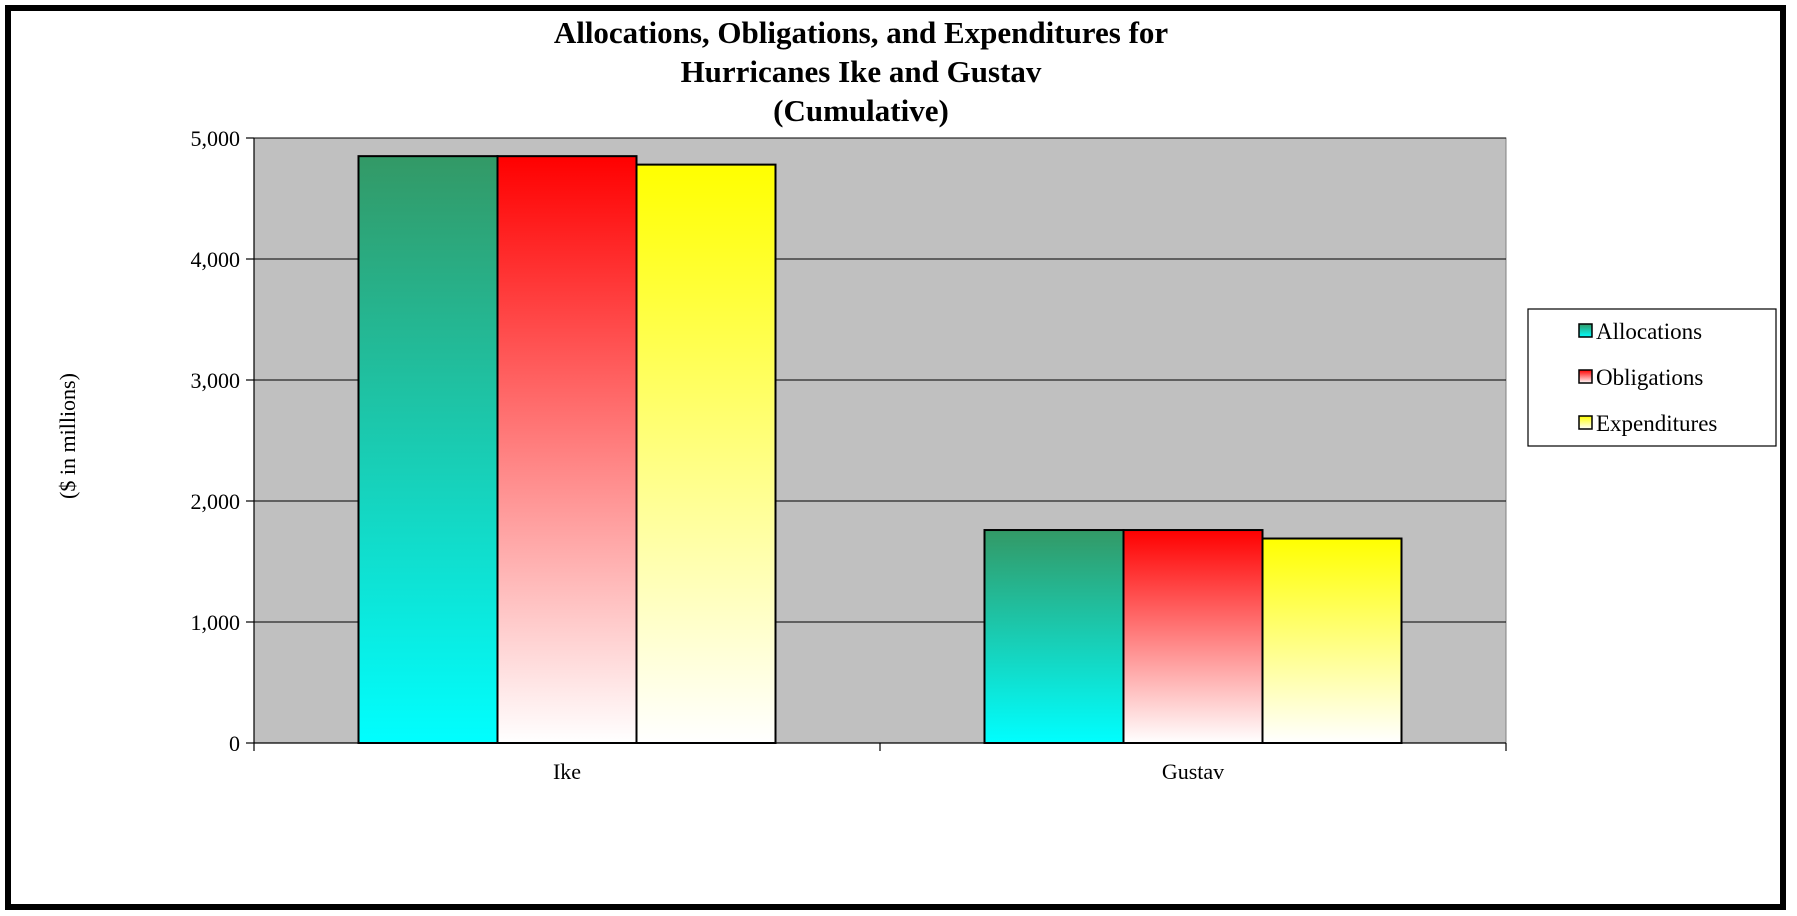 Image resolution: width=1797 pixels, height=916 pixels. What do you see at coordinates (1649, 331) in the screenshot?
I see `legend-label-allocations: Allocations` at bounding box center [1649, 331].